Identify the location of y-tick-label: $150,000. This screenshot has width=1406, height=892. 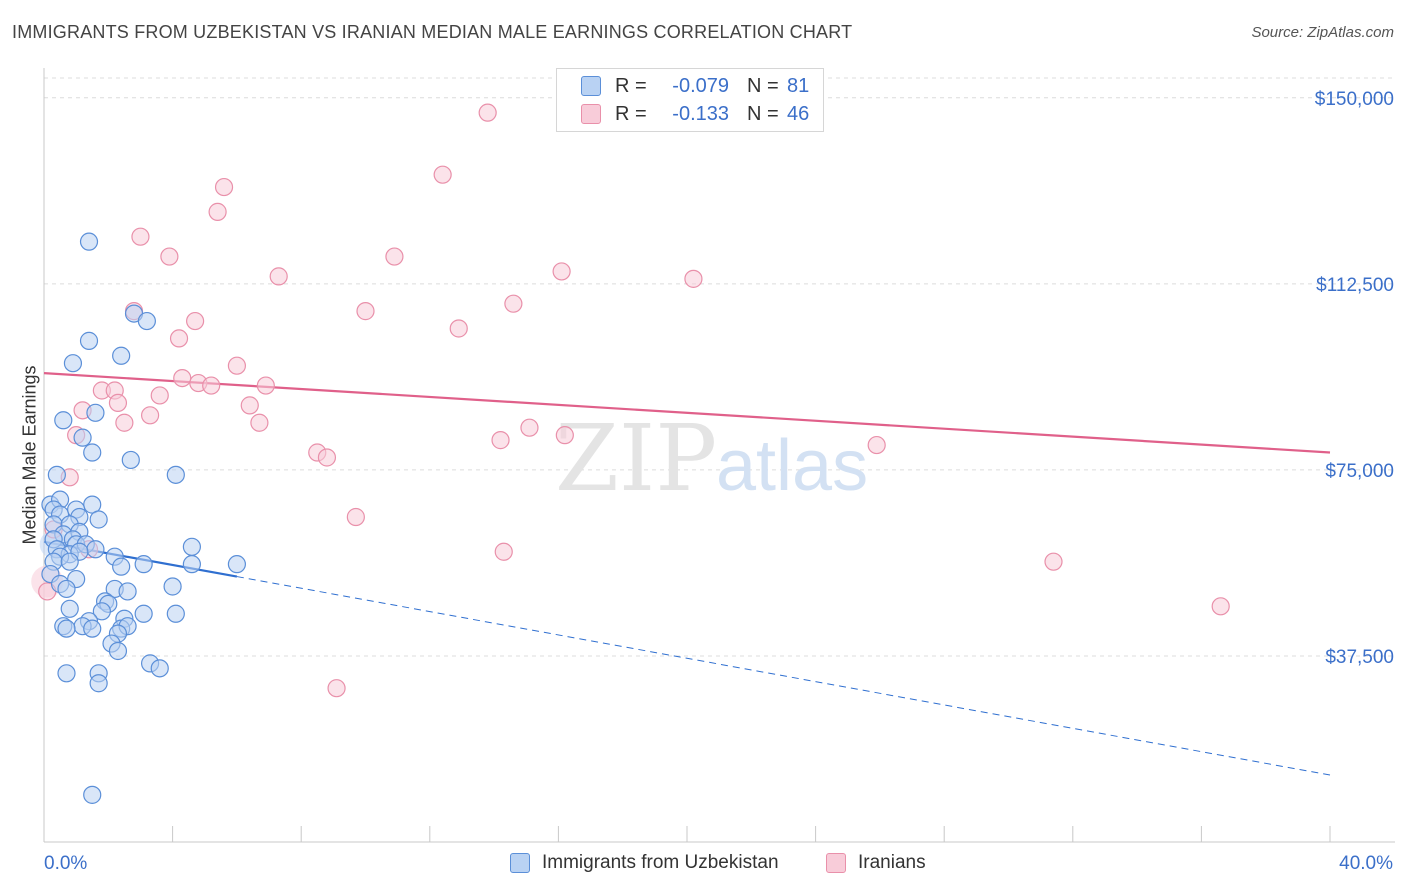
(1354, 99).